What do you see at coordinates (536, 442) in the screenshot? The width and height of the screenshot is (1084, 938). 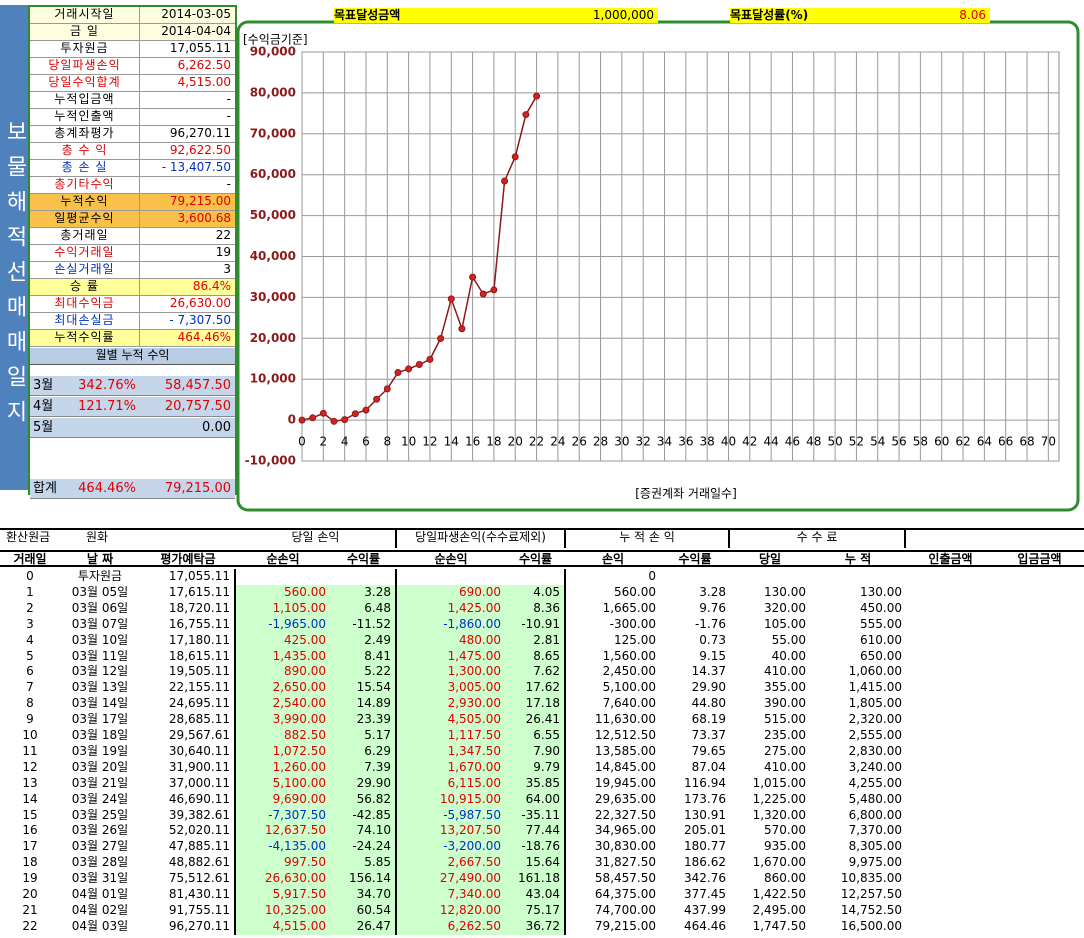 I see `x-tick-label: 22` at bounding box center [536, 442].